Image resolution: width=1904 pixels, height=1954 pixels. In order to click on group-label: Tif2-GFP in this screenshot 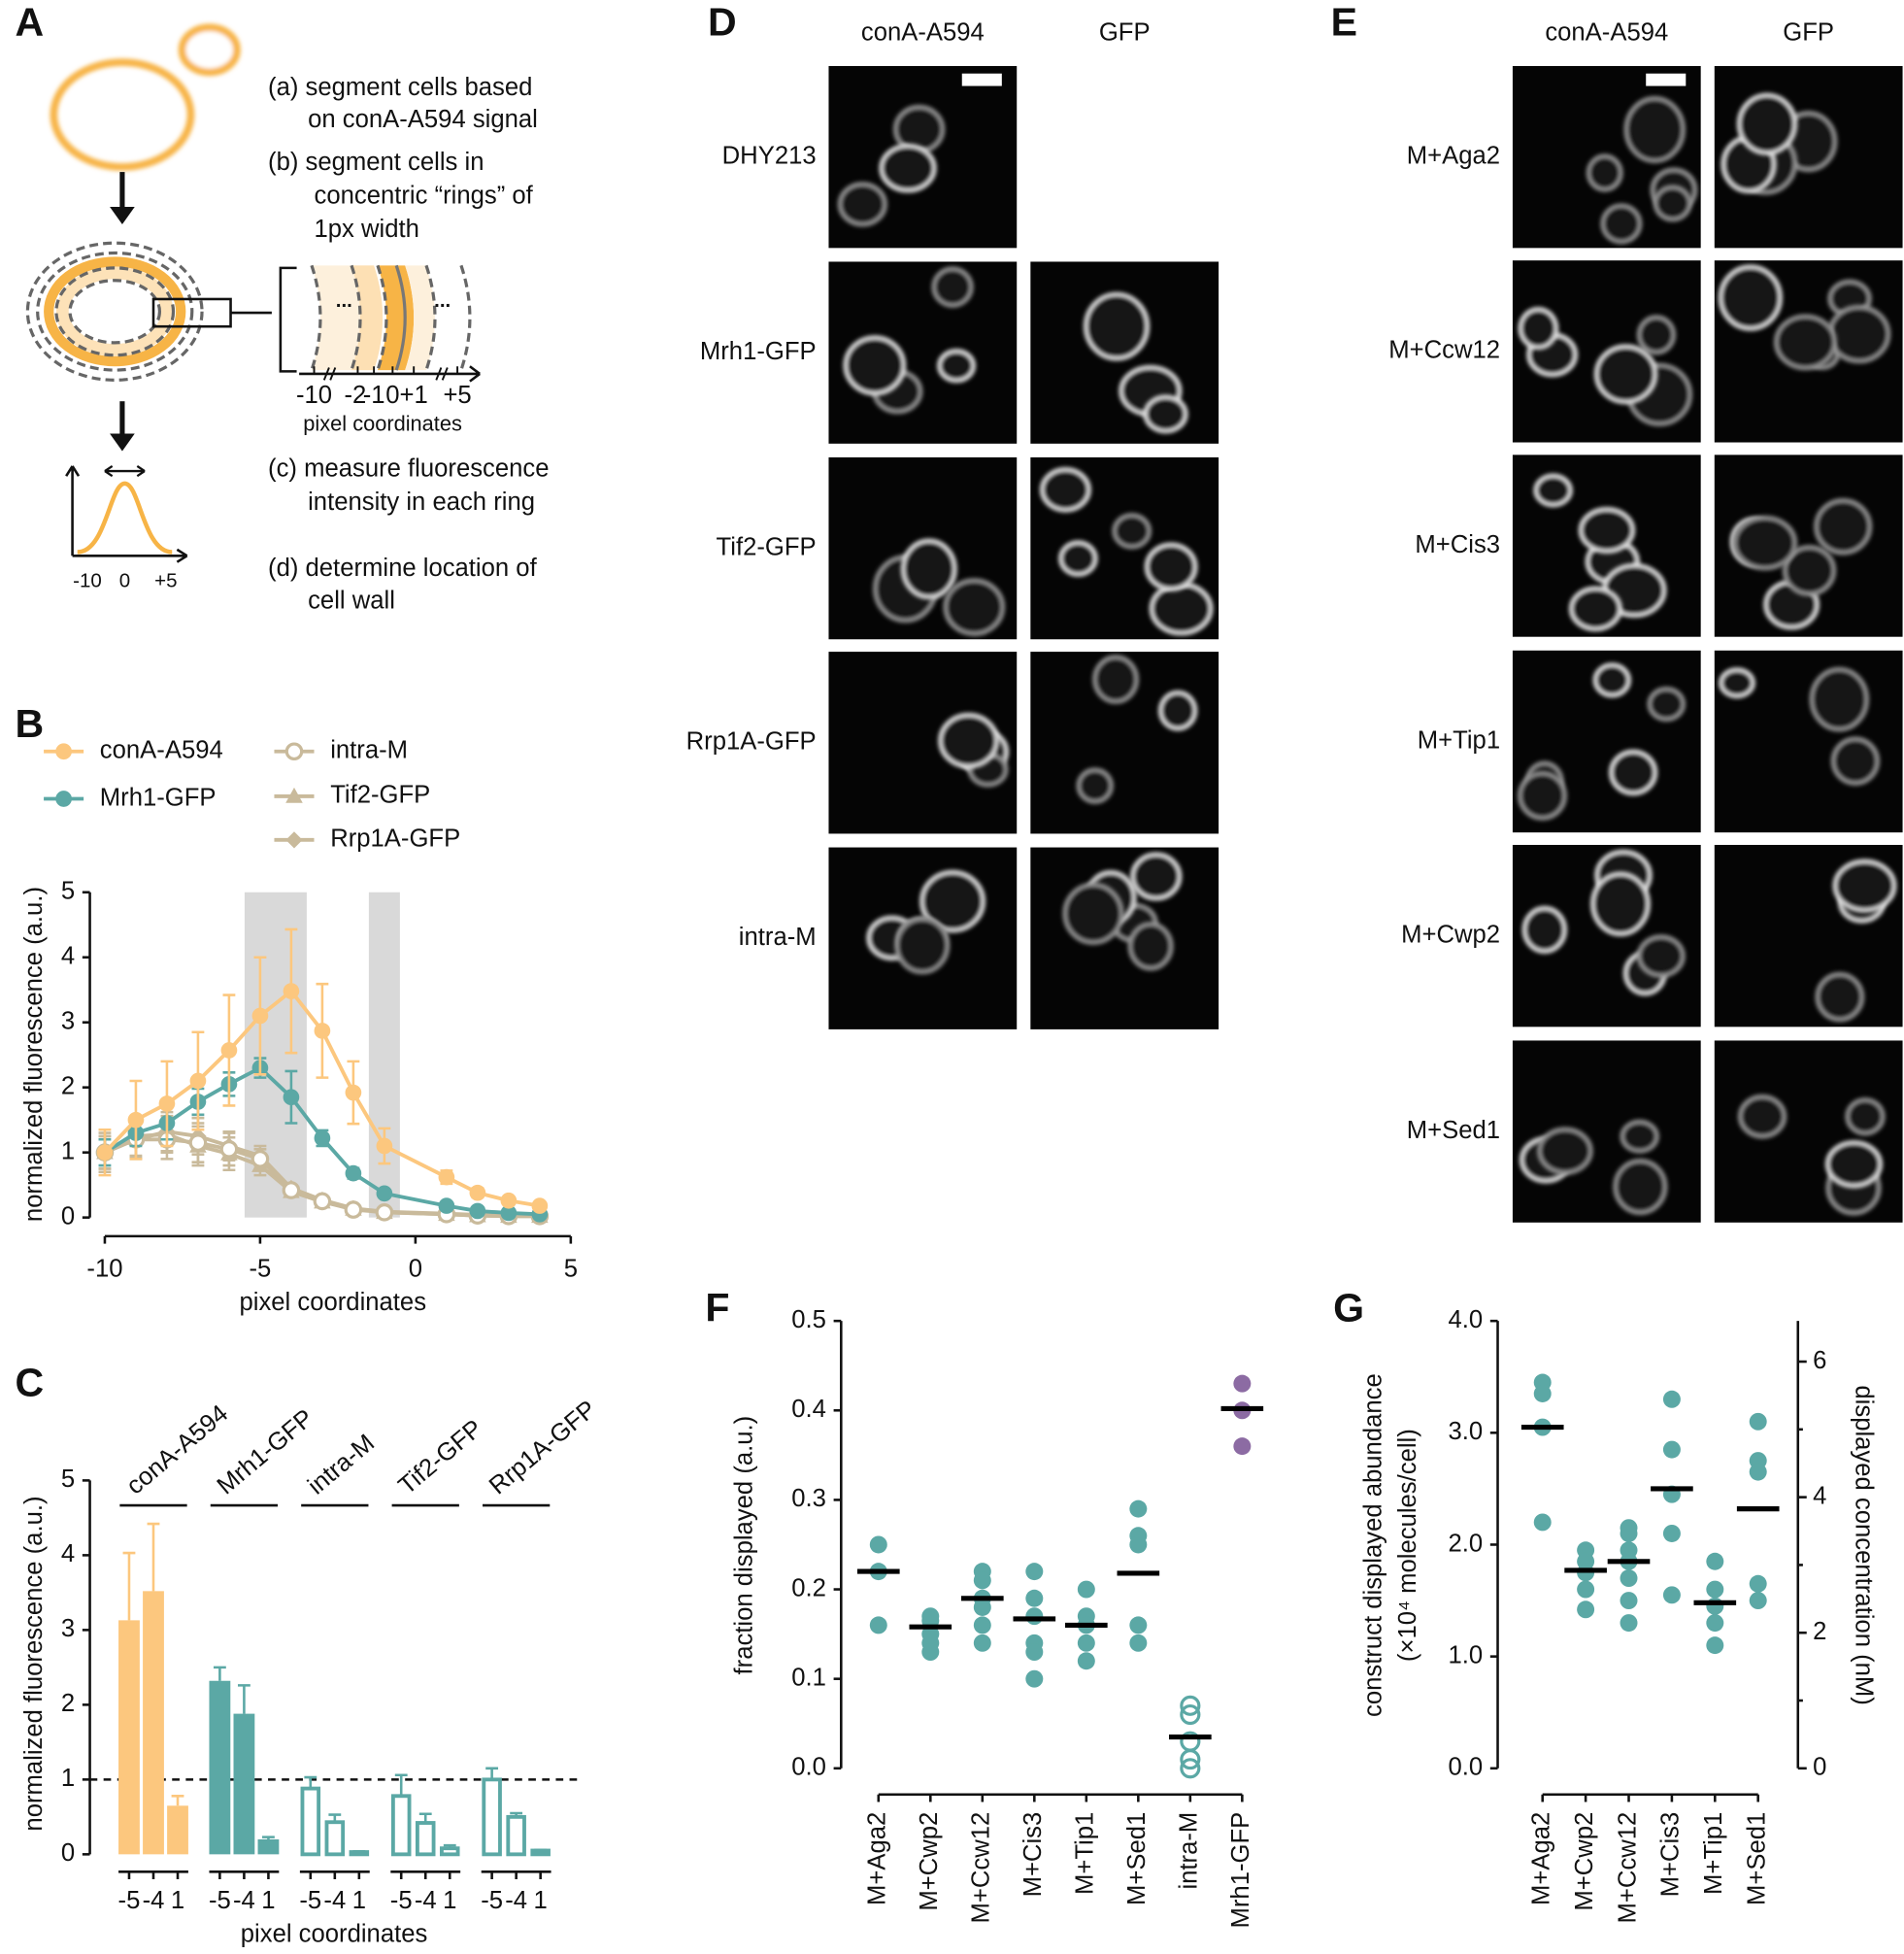, I will do `click(440, 1457)`.